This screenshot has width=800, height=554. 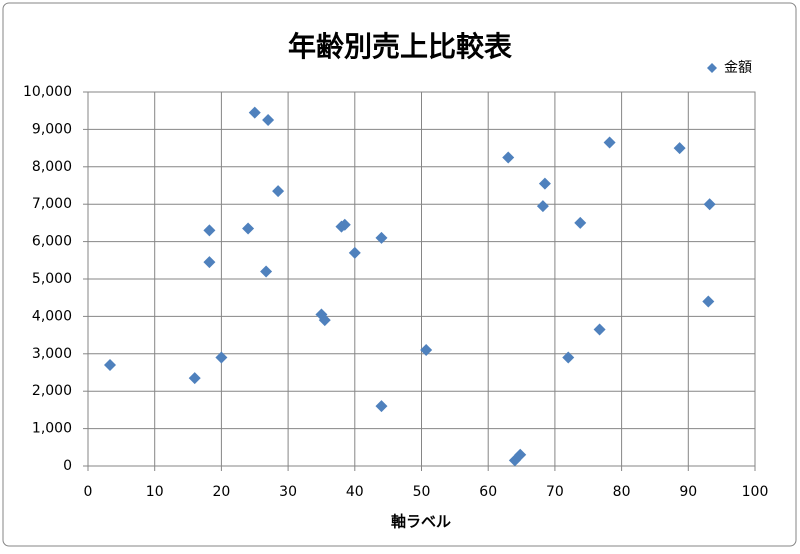 I want to click on y-tick-label: 8,000, so click(x=52, y=167).